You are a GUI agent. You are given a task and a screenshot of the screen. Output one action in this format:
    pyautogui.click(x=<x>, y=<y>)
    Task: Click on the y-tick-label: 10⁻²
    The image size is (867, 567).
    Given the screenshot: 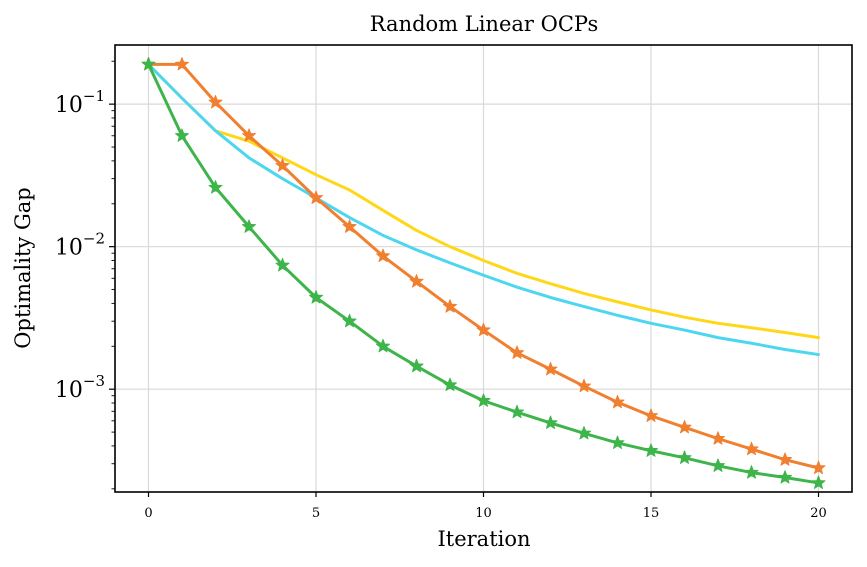 What is the action you would take?
    pyautogui.click(x=80, y=245)
    